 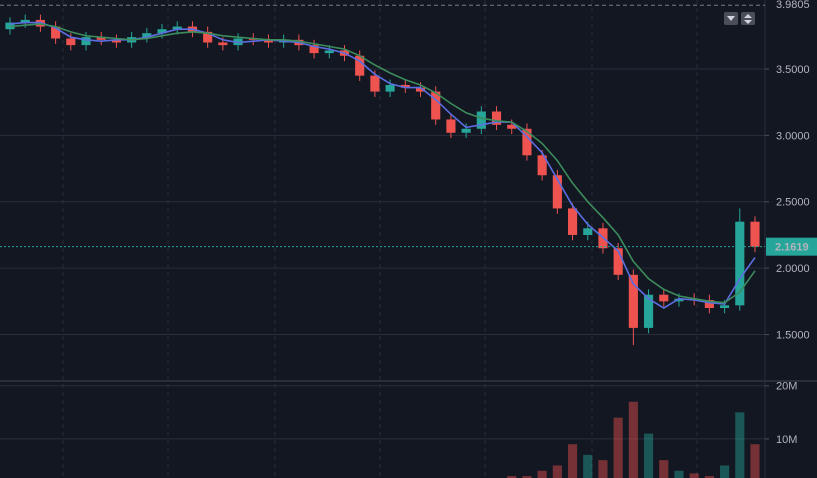 I want to click on high-marker-label: 3.9805, so click(x=793, y=5).